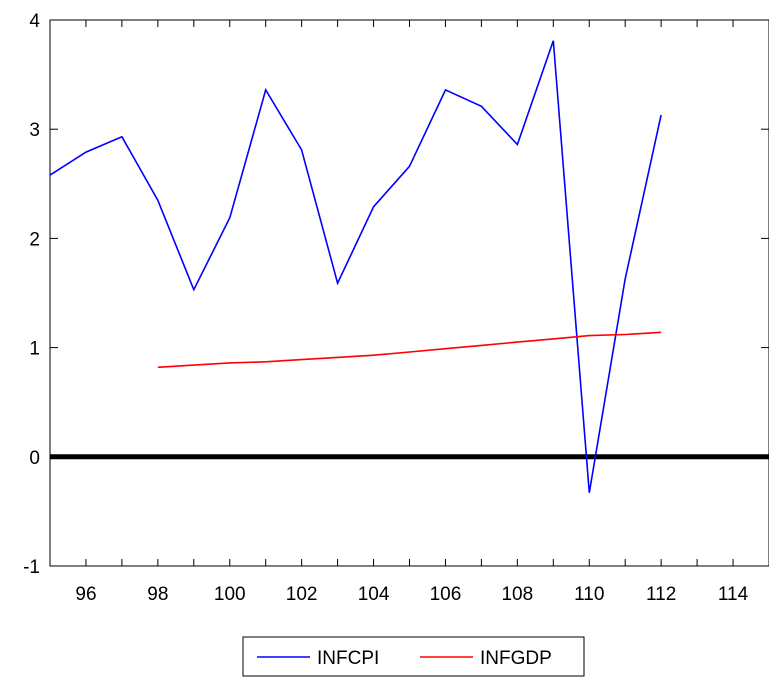 The image size is (769, 682). Describe the element at coordinates (517, 594) in the screenshot. I see `x-tick-label-6: 108` at that location.